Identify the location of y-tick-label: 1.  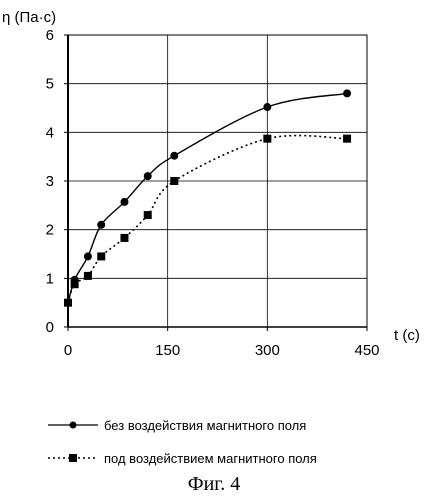
(50, 278).